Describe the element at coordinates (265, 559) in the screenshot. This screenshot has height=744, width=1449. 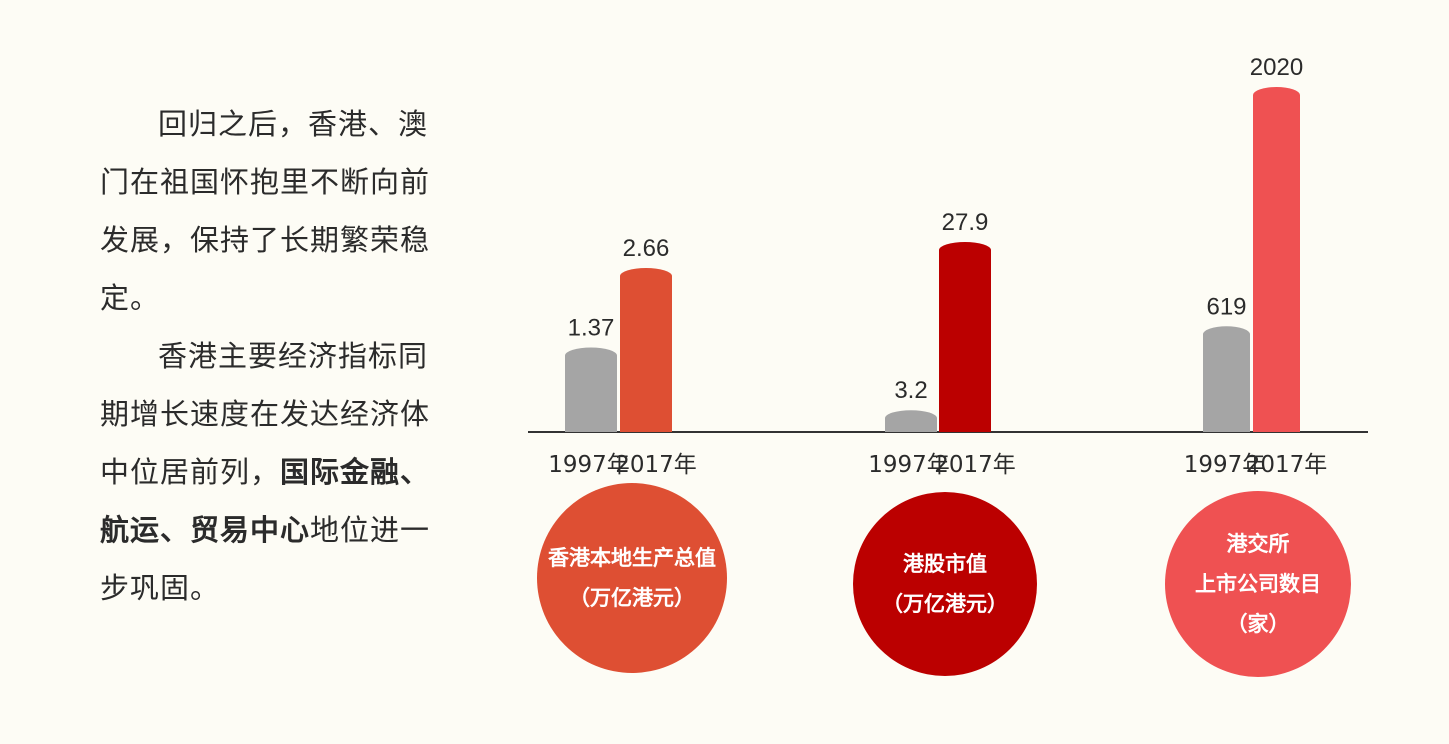
I see `paragraph-2-tail: 地位进一步巩固。` at that location.